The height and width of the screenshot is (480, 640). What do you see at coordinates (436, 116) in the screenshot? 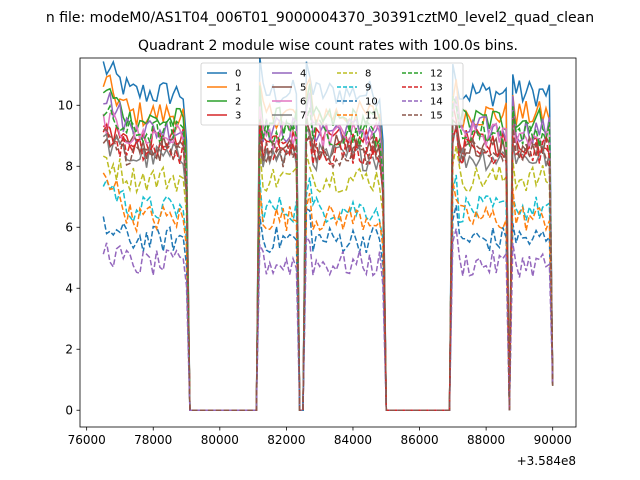
I see `legend-label-15: 15` at bounding box center [436, 116].